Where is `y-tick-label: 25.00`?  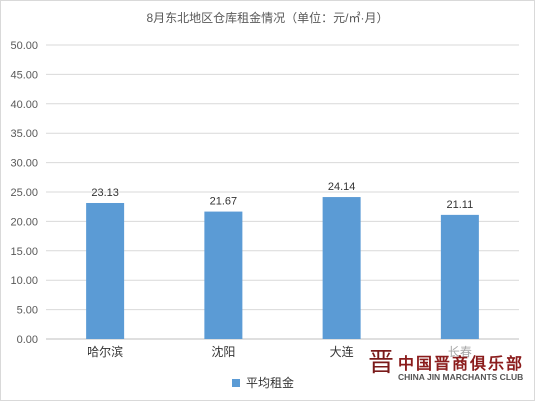
y-tick-label: 25.00 is located at coordinates (24, 193).